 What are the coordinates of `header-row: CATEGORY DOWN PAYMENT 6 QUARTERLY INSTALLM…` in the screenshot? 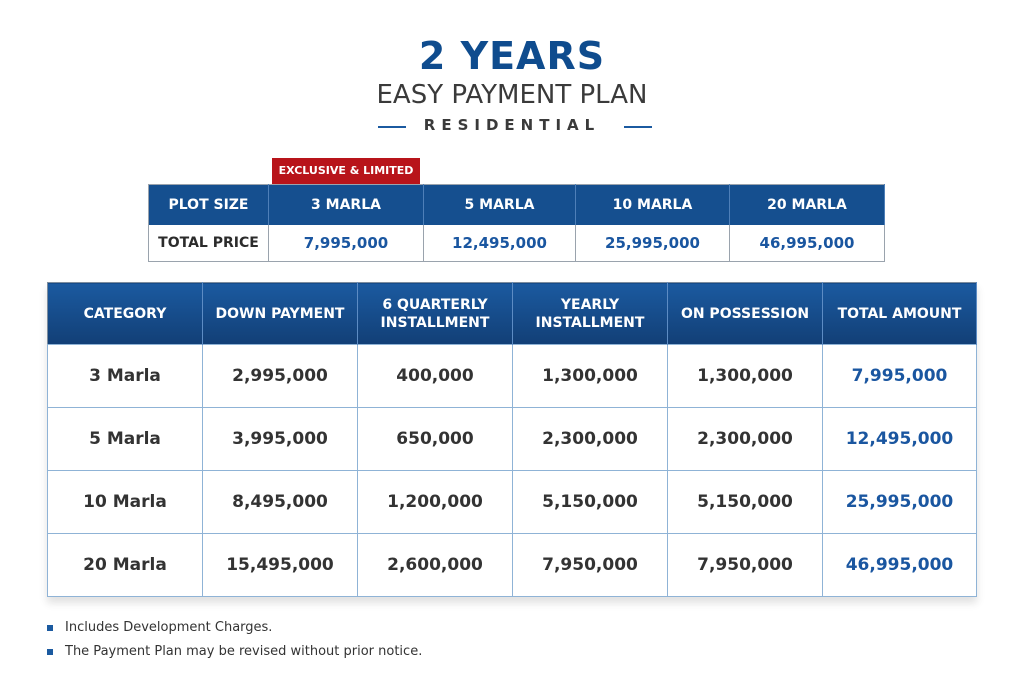 It's located at (512, 313).